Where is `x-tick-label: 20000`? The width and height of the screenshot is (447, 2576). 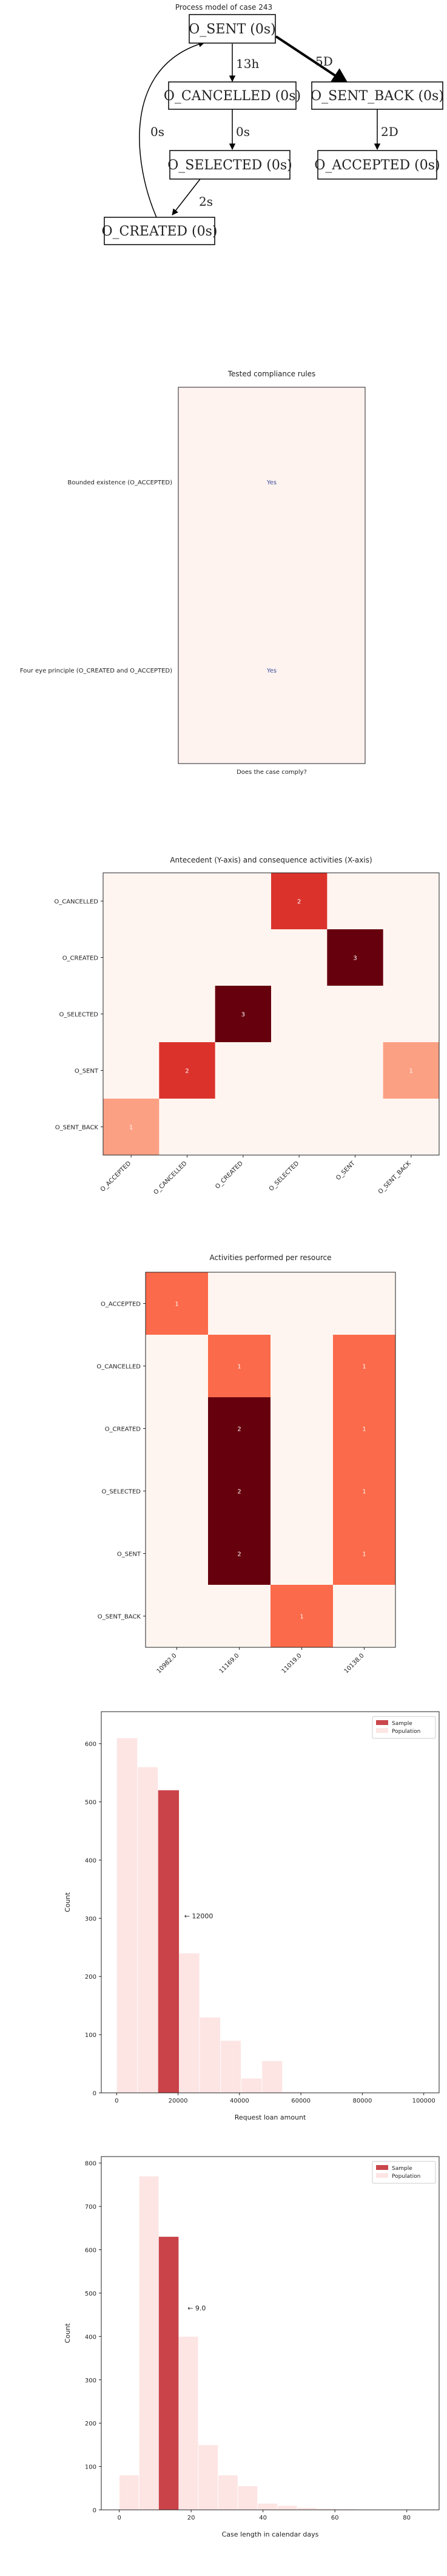
x-tick-label: 20000 is located at coordinates (178, 2101).